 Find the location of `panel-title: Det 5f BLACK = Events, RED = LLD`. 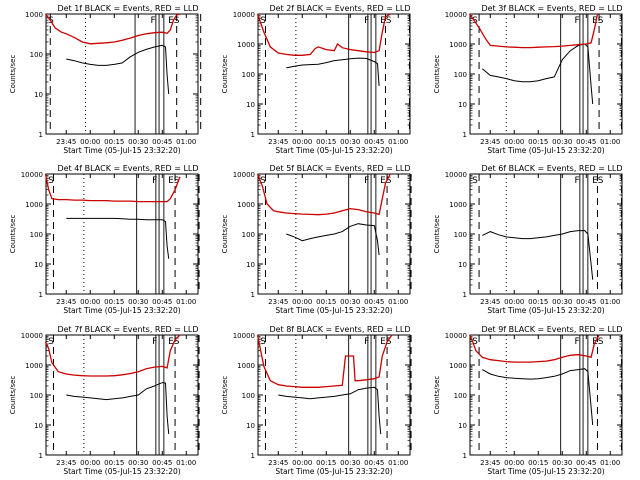

panel-title: Det 5f BLACK = Events, RED = LLD is located at coordinates (339, 168).